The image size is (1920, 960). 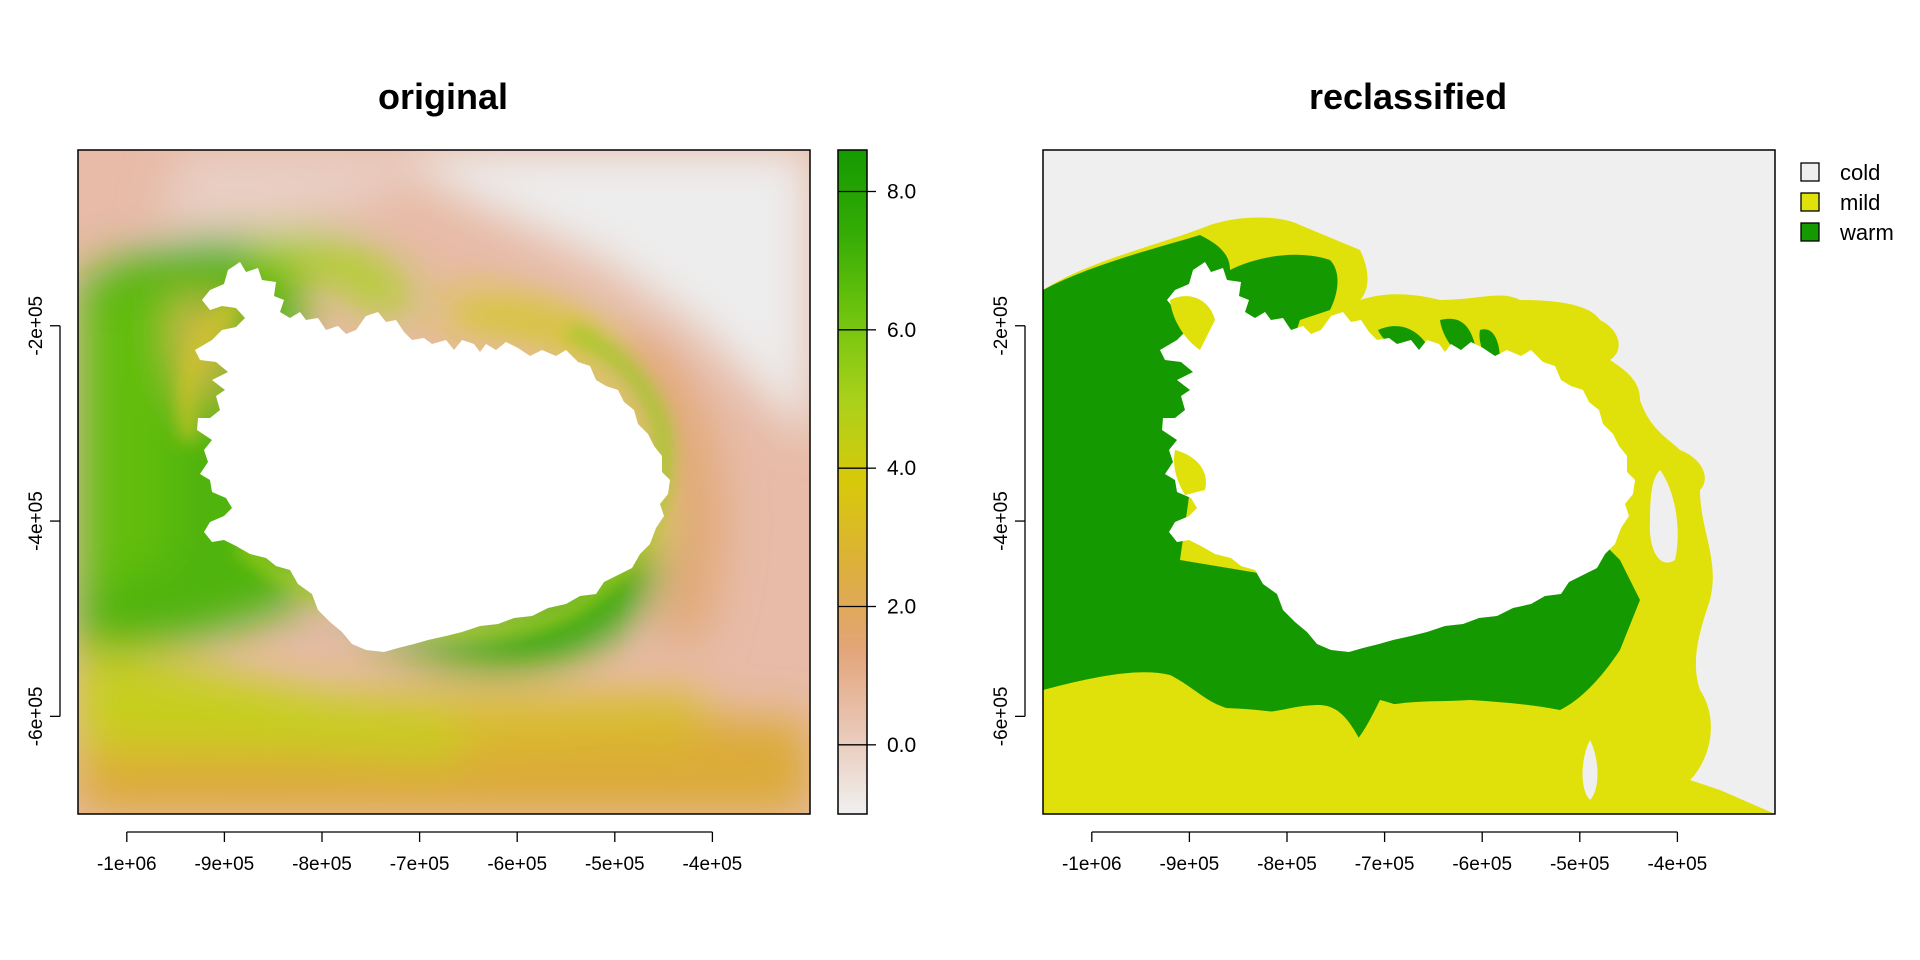 What do you see at coordinates (432, 457) in the screenshot?
I see `iceland-landmass` at bounding box center [432, 457].